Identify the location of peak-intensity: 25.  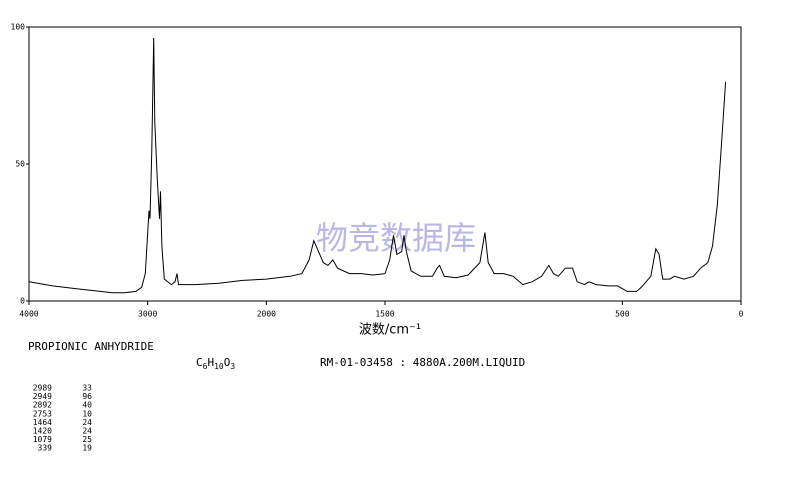
(87, 439).